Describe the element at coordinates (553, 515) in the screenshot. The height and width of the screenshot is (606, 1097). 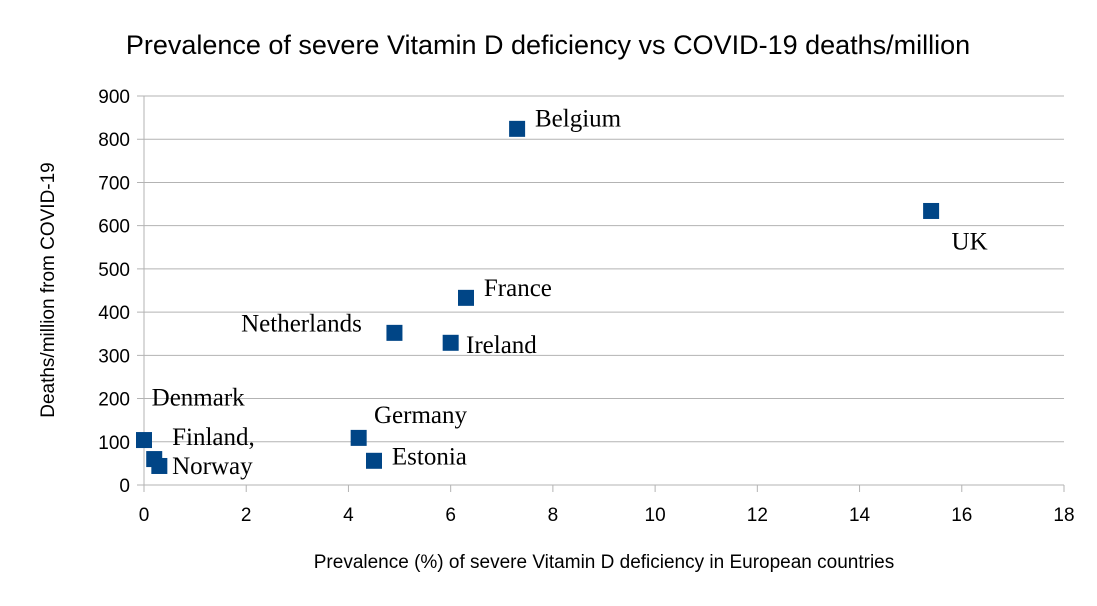
I see `x-tick-label: 8` at that location.